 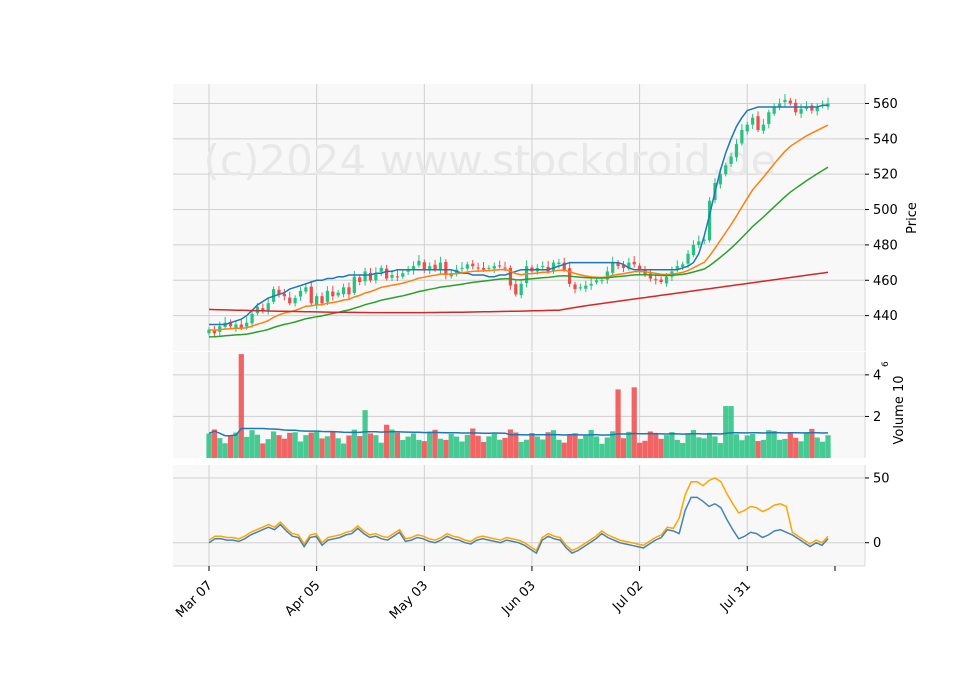 I want to click on volume-tick-label: 2, so click(x=877, y=417).